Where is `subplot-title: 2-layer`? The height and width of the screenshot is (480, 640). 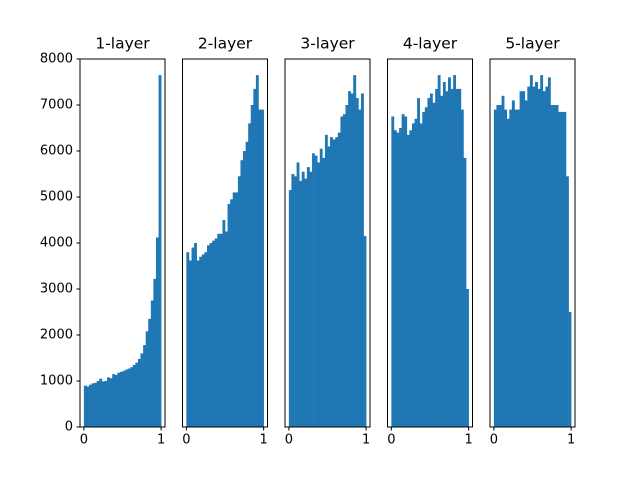
subplot-title: 2-layer is located at coordinates (225, 44).